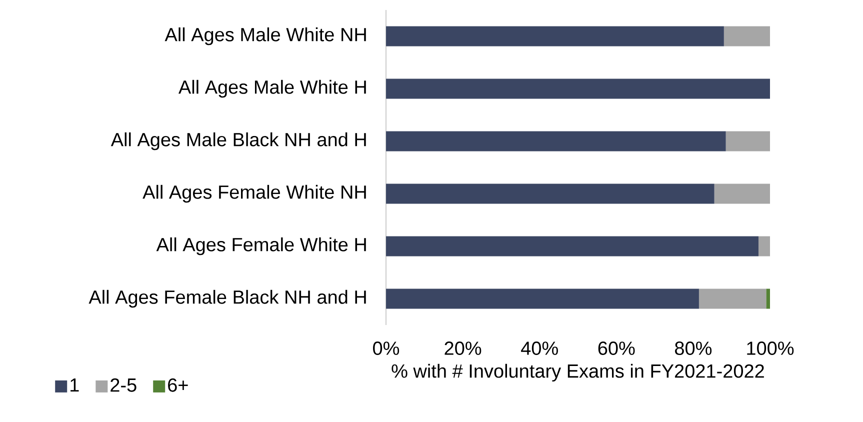 This screenshot has width=863, height=422. I want to click on legend-label: 6+, so click(178, 385).